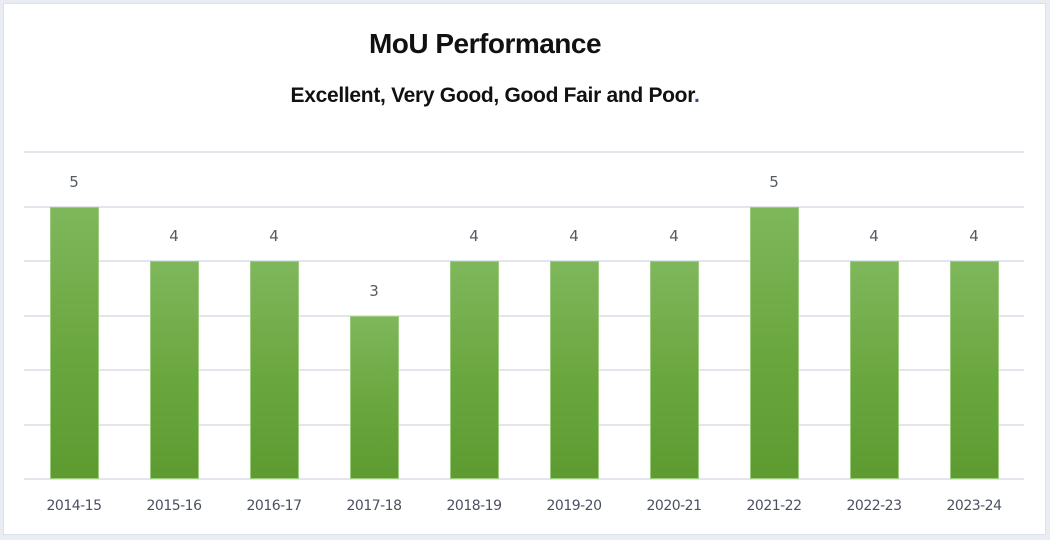 This screenshot has width=1050, height=540. Describe the element at coordinates (774, 506) in the screenshot. I see `x-axis-label: 2021-22` at that location.